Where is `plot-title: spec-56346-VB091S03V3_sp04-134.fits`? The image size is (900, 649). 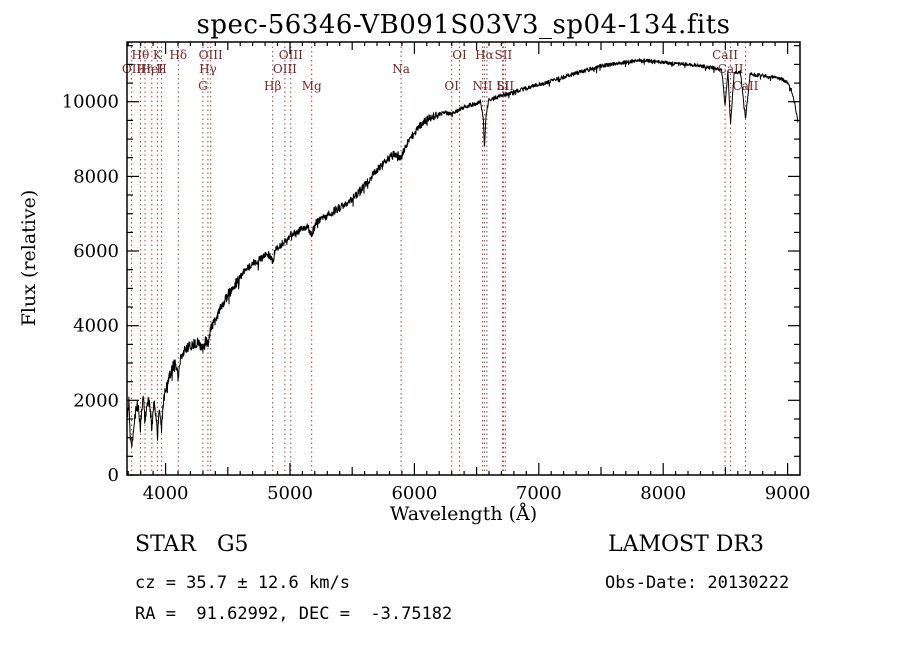 plot-title: spec-56346-VB091S03V3_sp04-134.fits is located at coordinates (463, 25).